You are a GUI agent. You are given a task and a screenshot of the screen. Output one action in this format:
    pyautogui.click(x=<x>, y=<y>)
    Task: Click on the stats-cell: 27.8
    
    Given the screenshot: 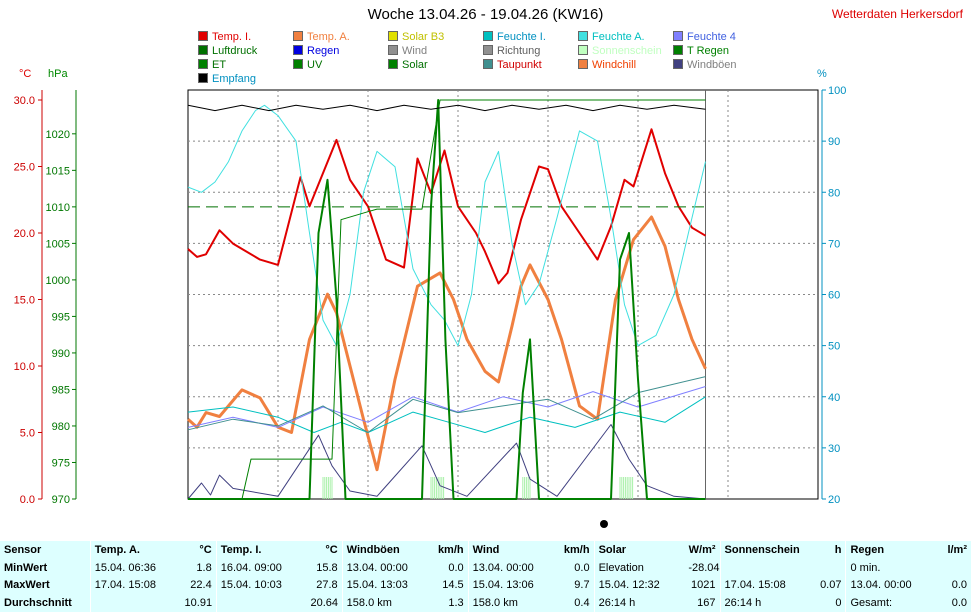 What is the action you would take?
    pyautogui.click(x=327, y=585)
    